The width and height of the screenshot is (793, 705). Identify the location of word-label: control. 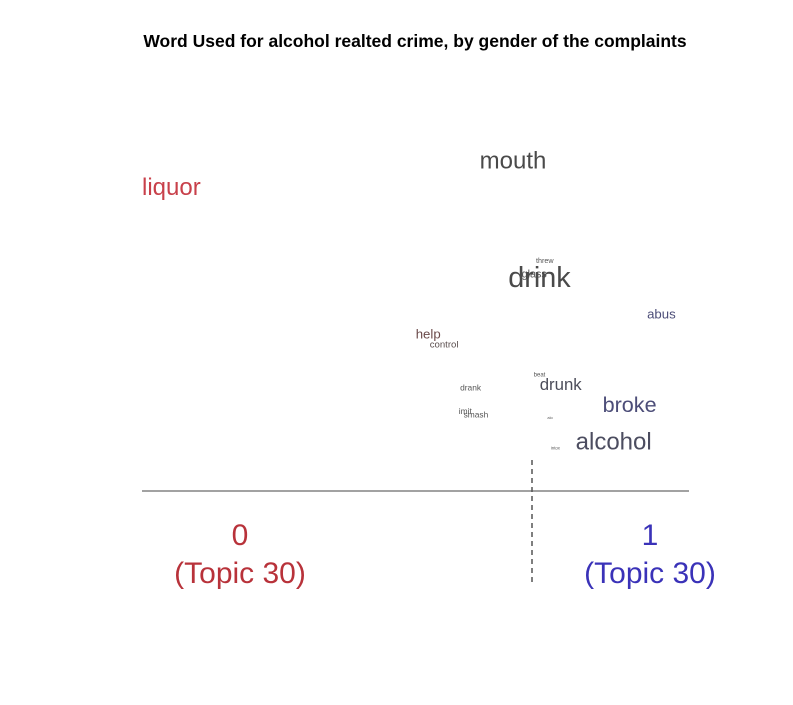
(444, 344).